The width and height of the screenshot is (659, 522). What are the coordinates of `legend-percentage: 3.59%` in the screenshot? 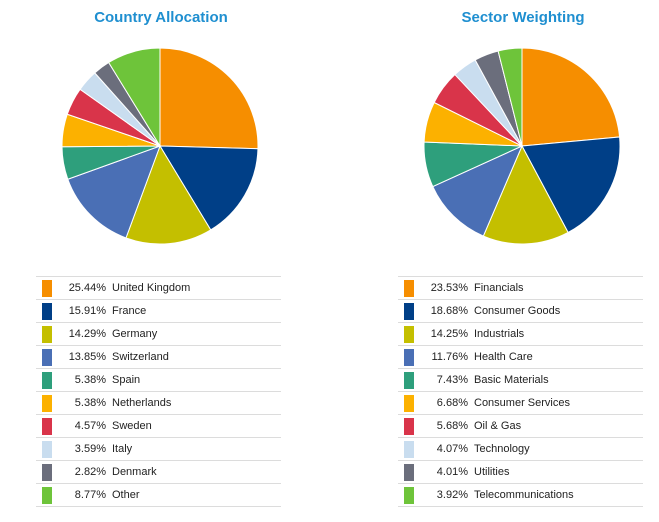 It's located at (90, 449).